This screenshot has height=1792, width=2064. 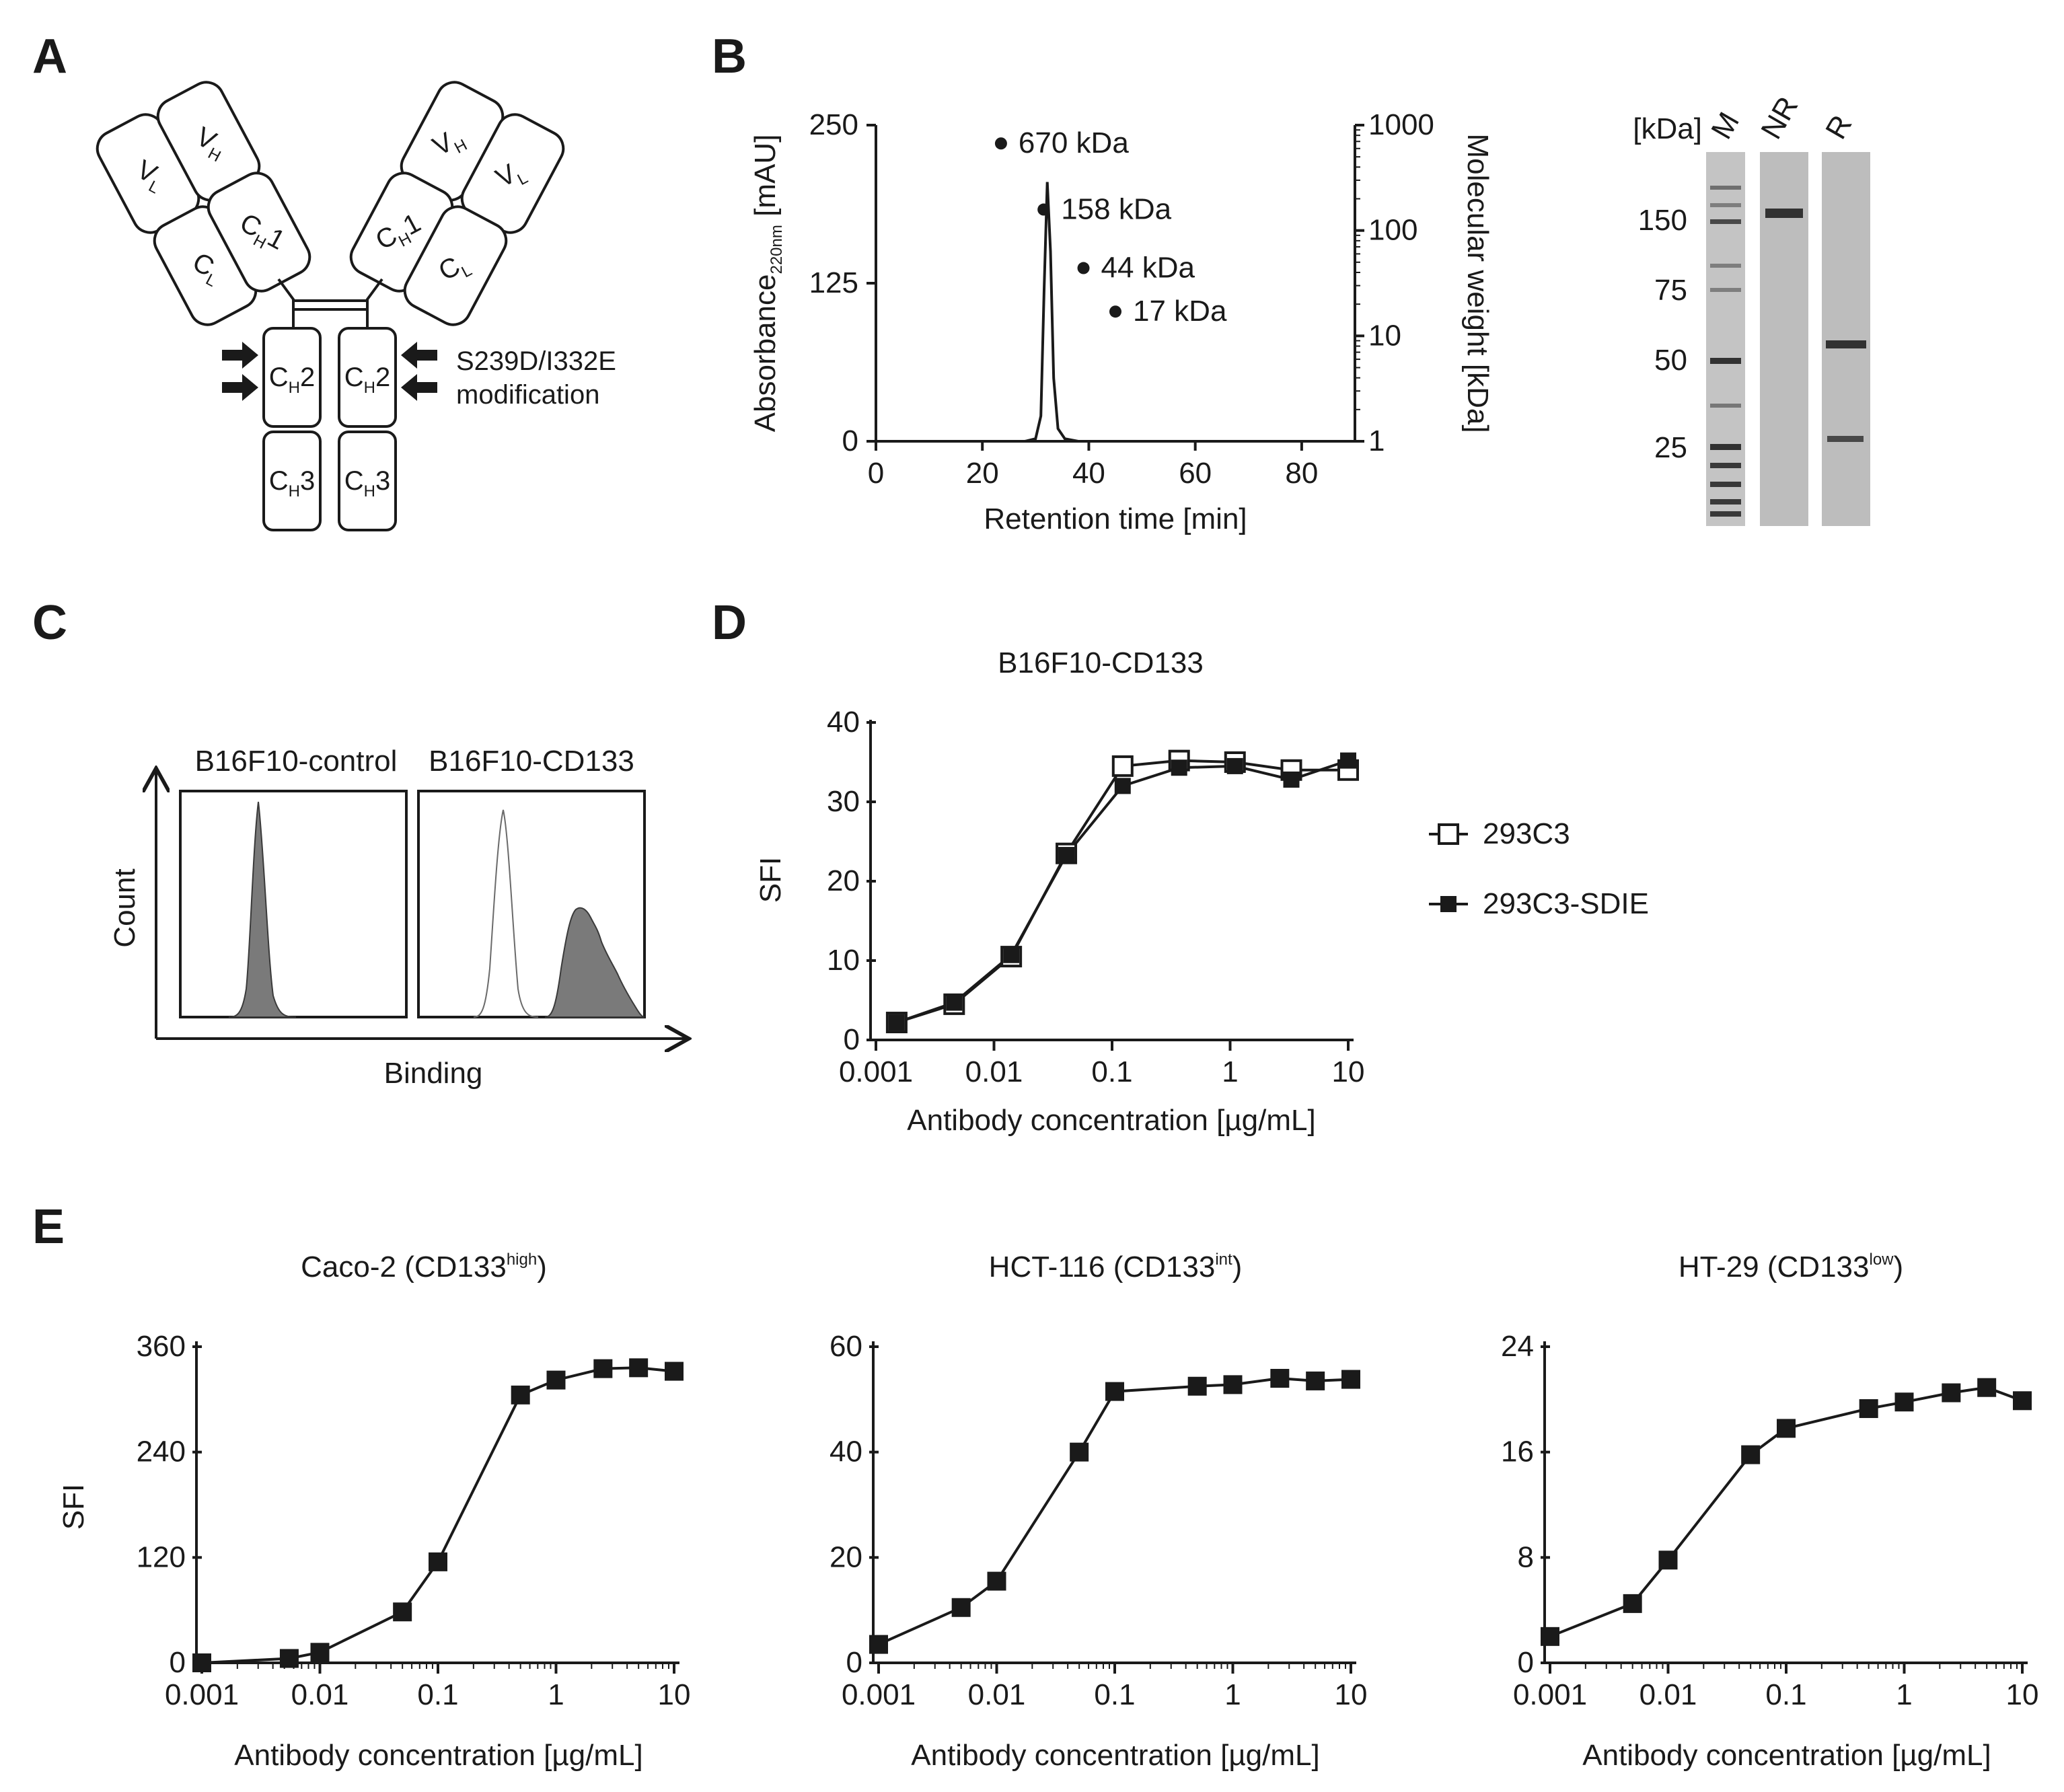 I want to click on data-point-open-square, so click(x=1122, y=766).